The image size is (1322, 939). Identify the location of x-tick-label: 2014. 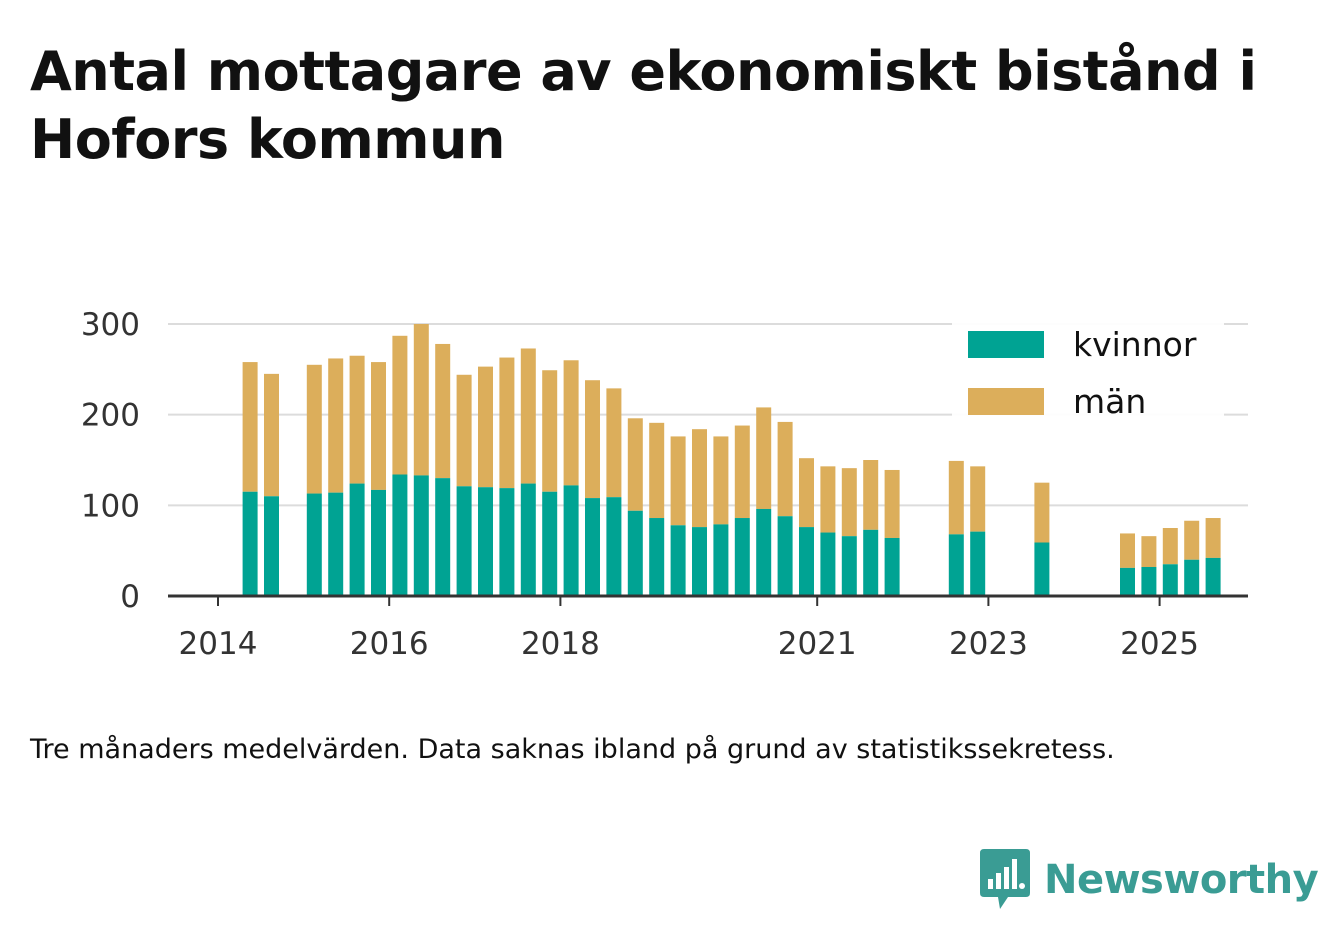
(218, 644).